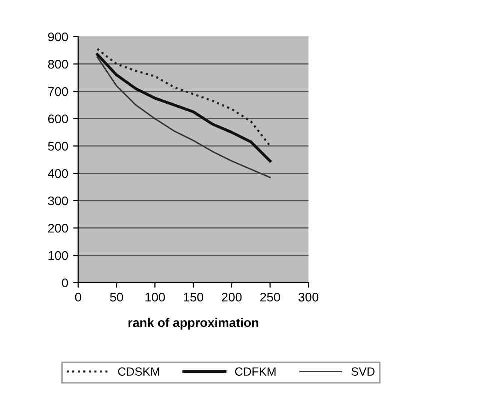 The image size is (490, 410). What do you see at coordinates (232, 297) in the screenshot?
I see `x-tick-label: 200` at bounding box center [232, 297].